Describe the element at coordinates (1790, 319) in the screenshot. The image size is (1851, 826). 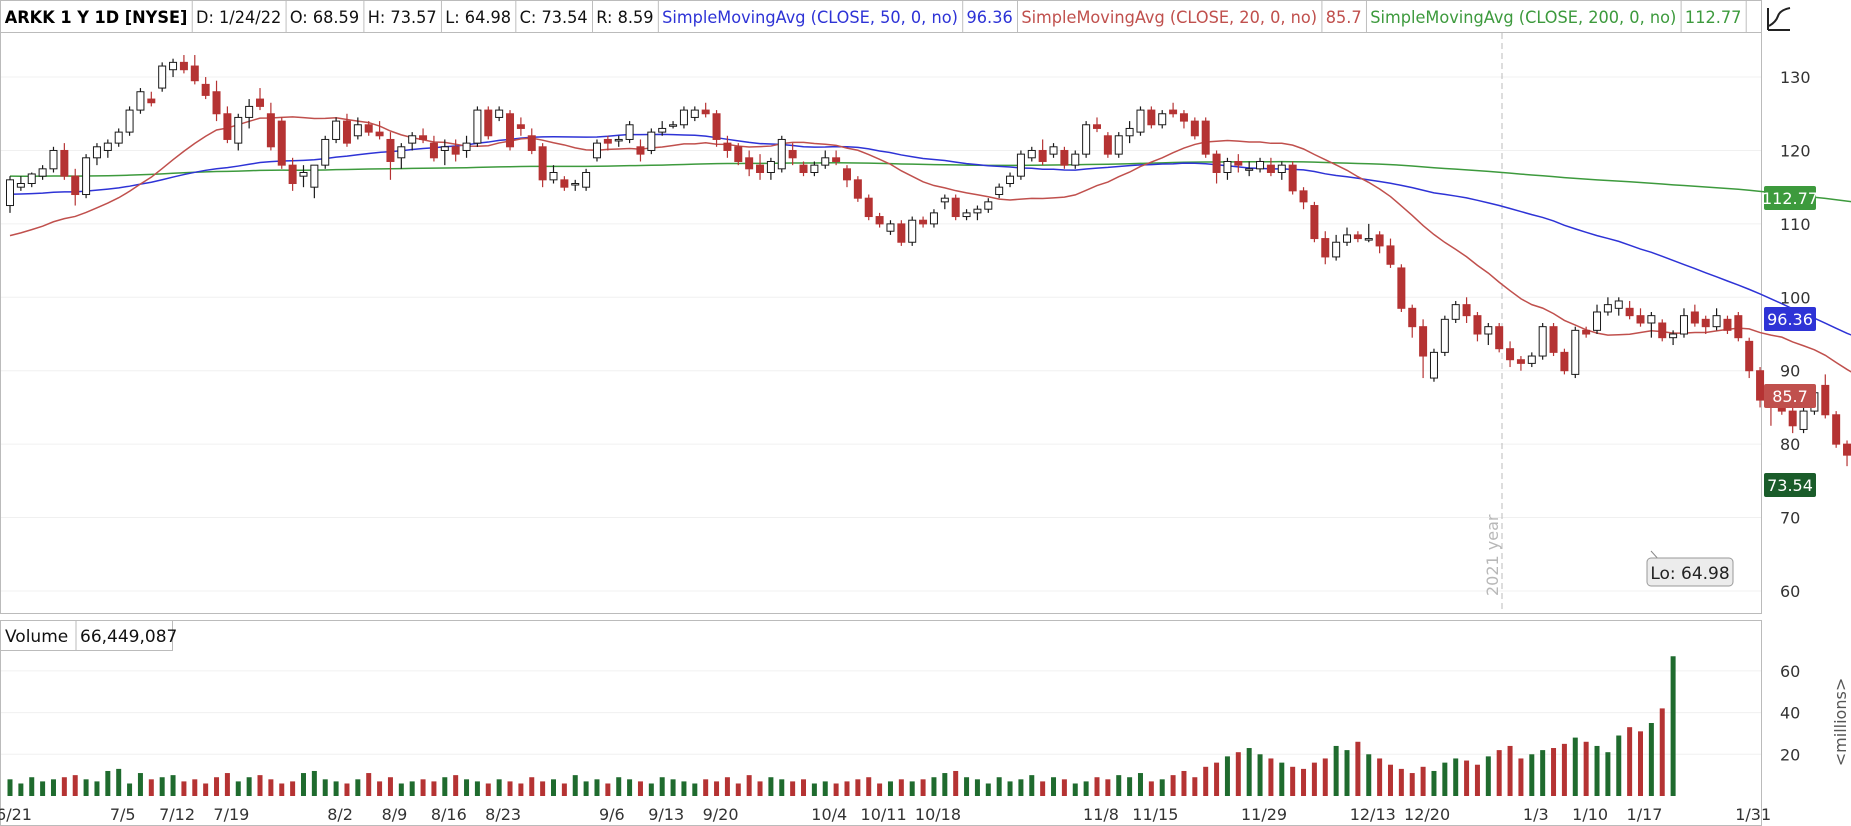
I see `price-tag-sma50: 96.36` at that location.